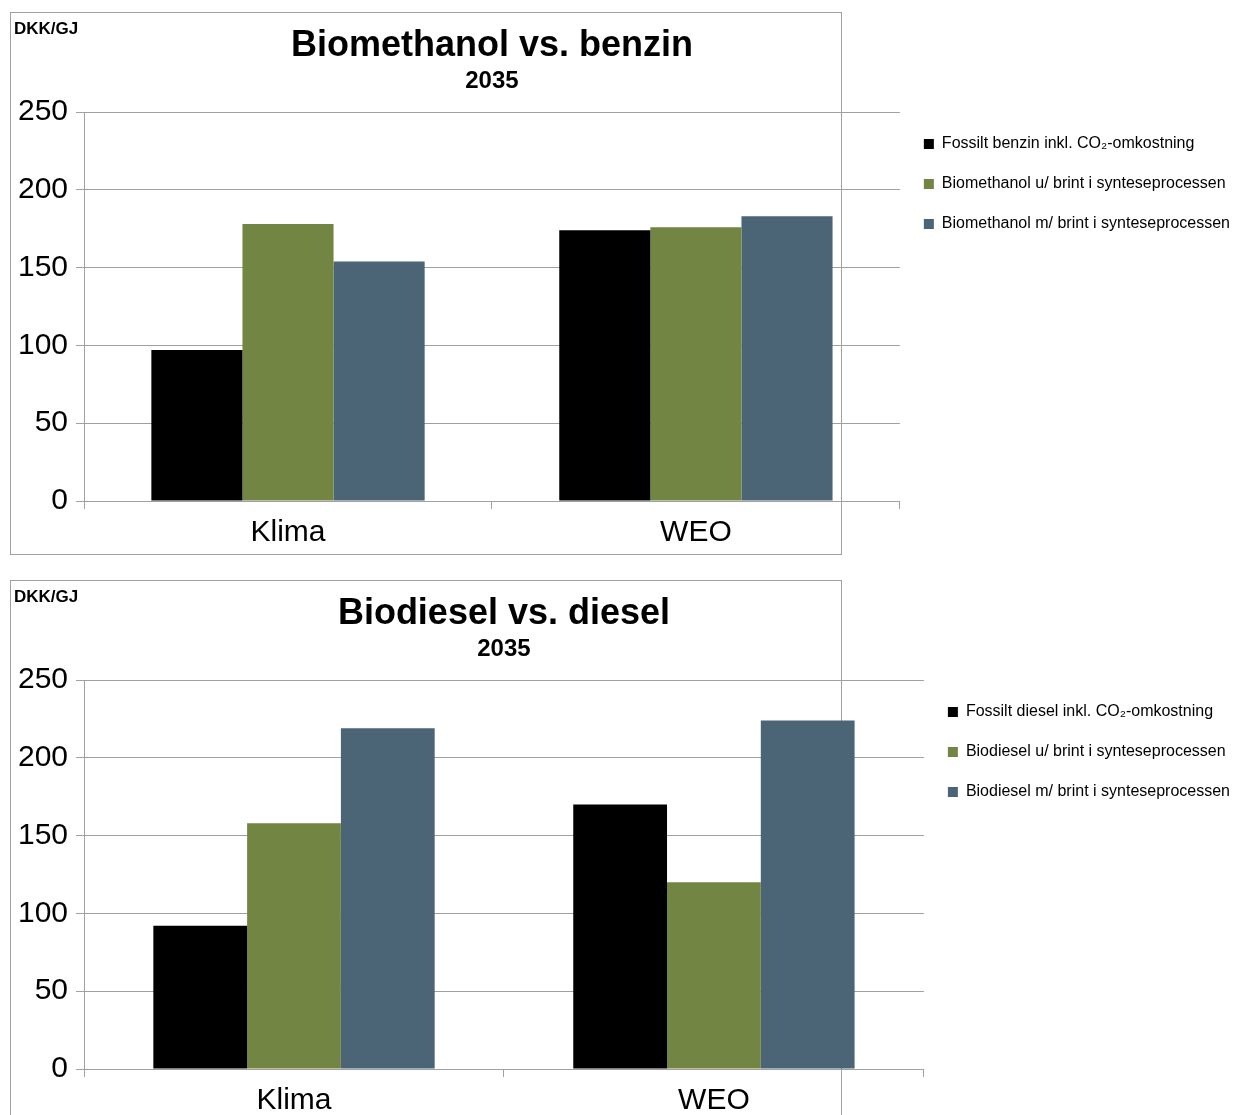 The height and width of the screenshot is (1115, 1244). Describe the element at coordinates (491, 43) in the screenshot. I see `chart-title: Biomethanol vs. benzin` at that location.